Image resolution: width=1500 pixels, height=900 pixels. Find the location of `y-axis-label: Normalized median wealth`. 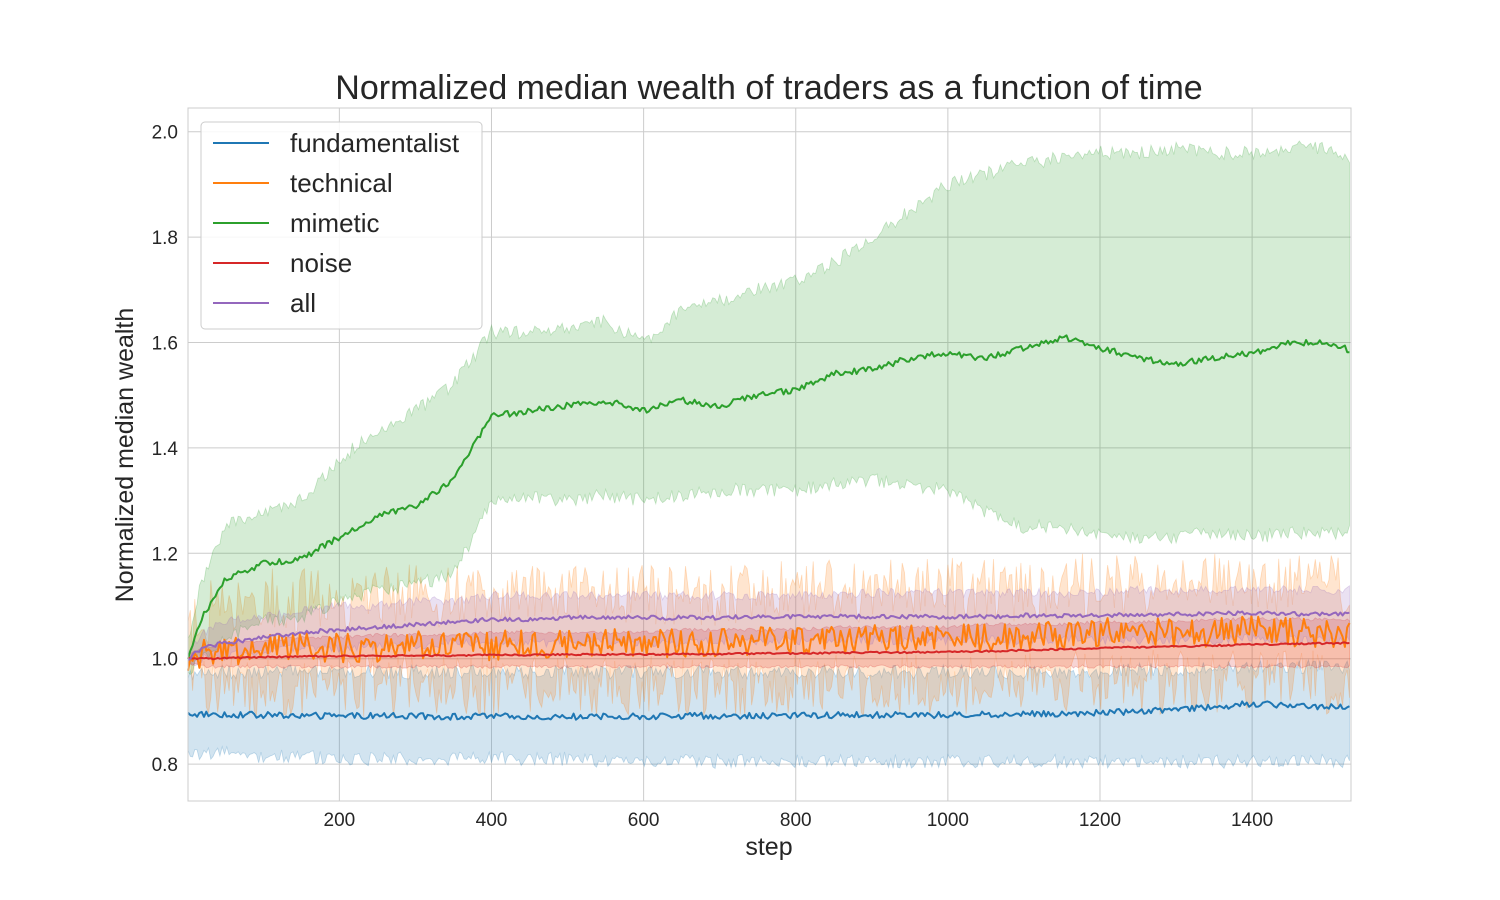

y-axis-label: Normalized median wealth is located at coordinates (125, 455).